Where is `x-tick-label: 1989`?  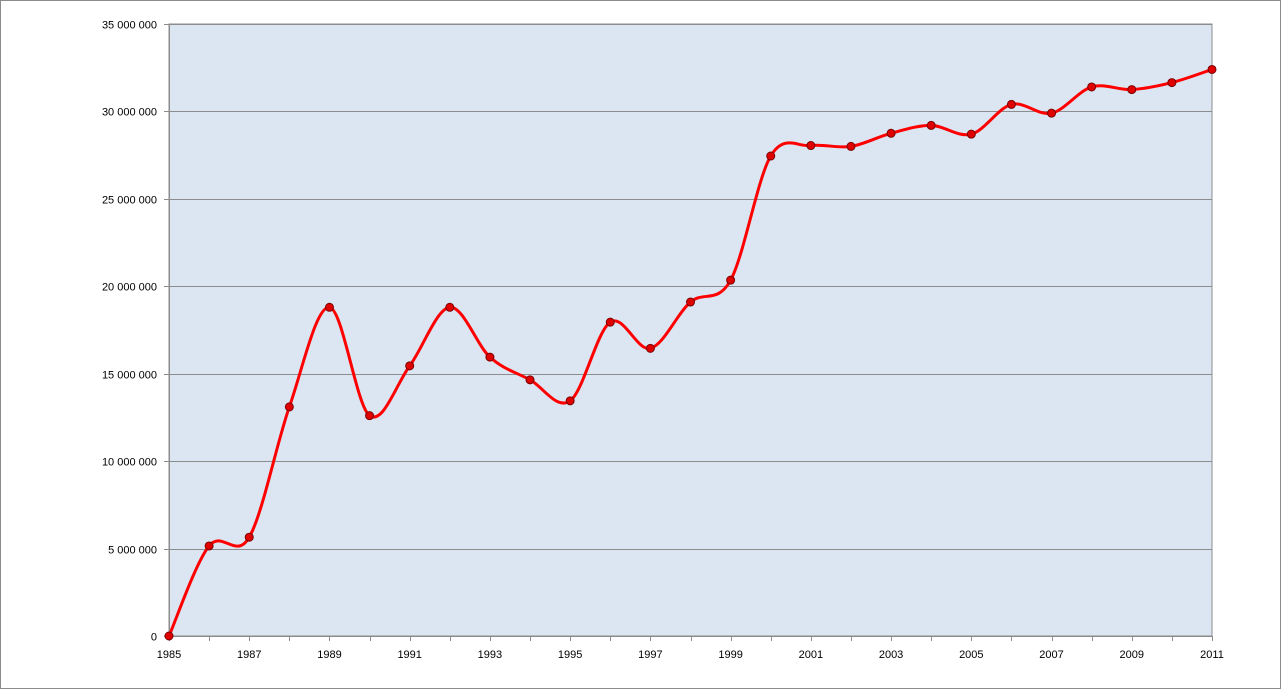 x-tick-label: 1989 is located at coordinates (329, 655).